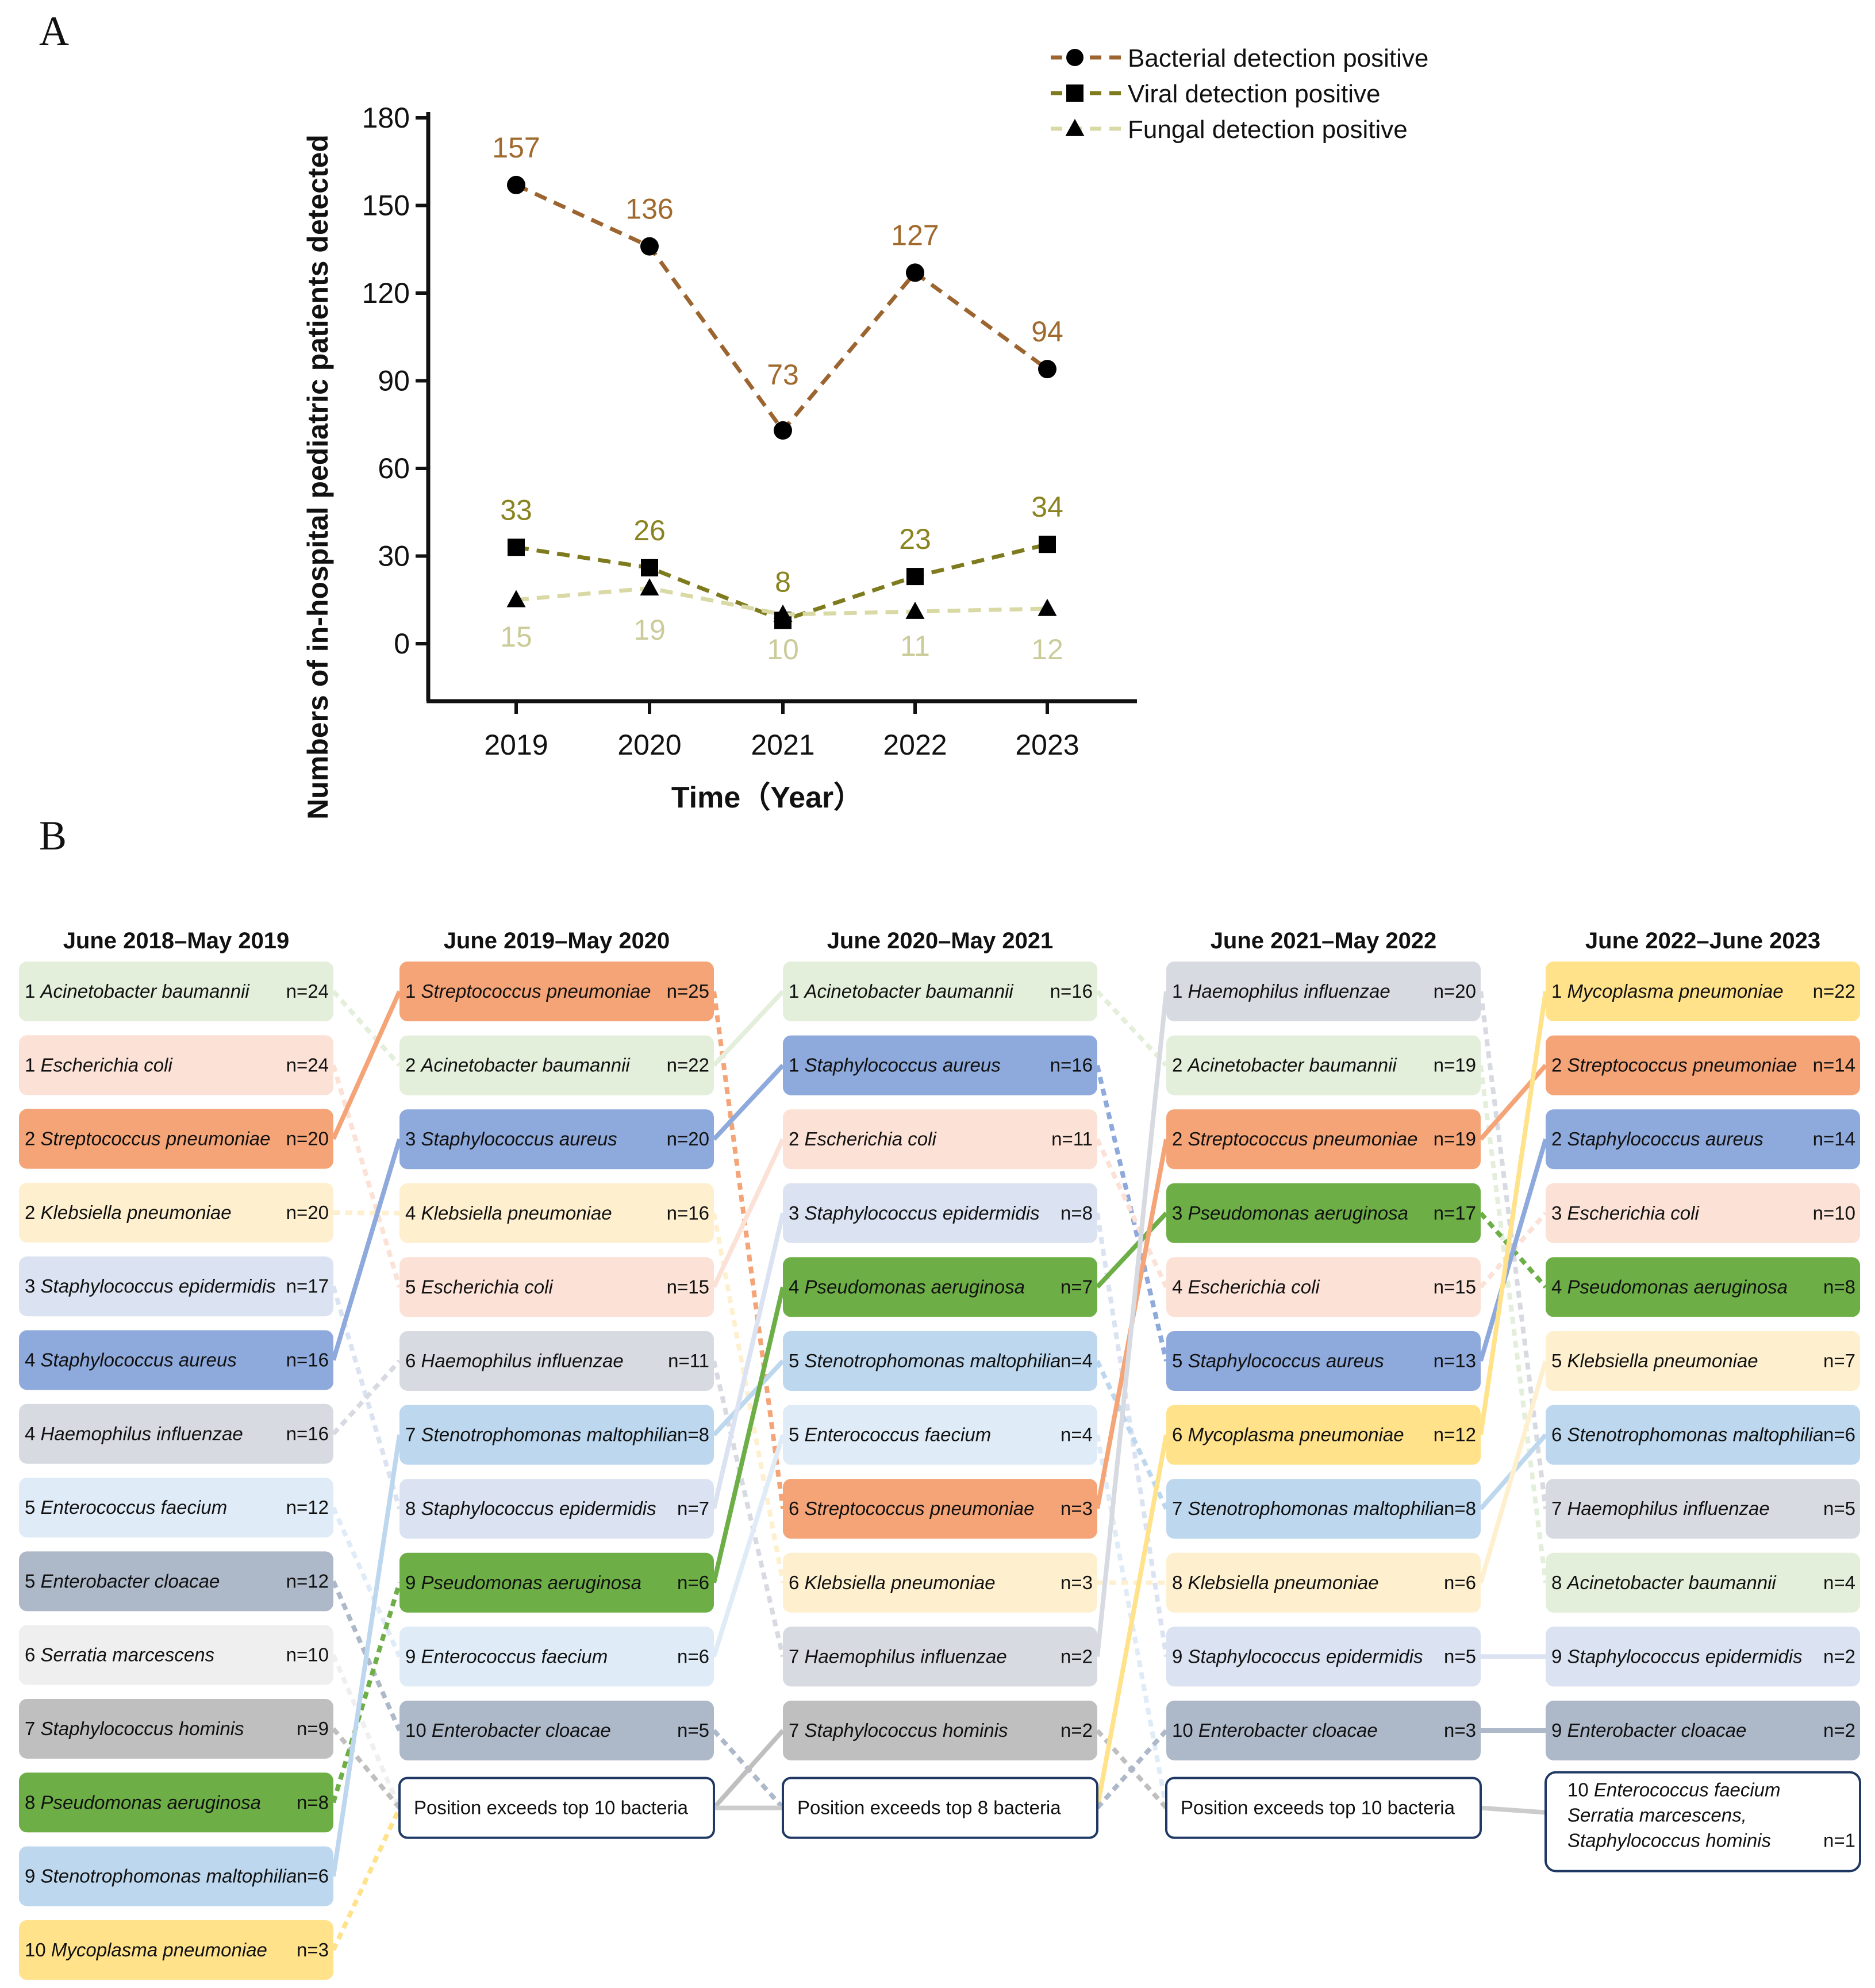 This screenshot has width=1875, height=1988. I want to click on rank-item: 4 Staphylococcus aureus n=16, so click(176, 1360).